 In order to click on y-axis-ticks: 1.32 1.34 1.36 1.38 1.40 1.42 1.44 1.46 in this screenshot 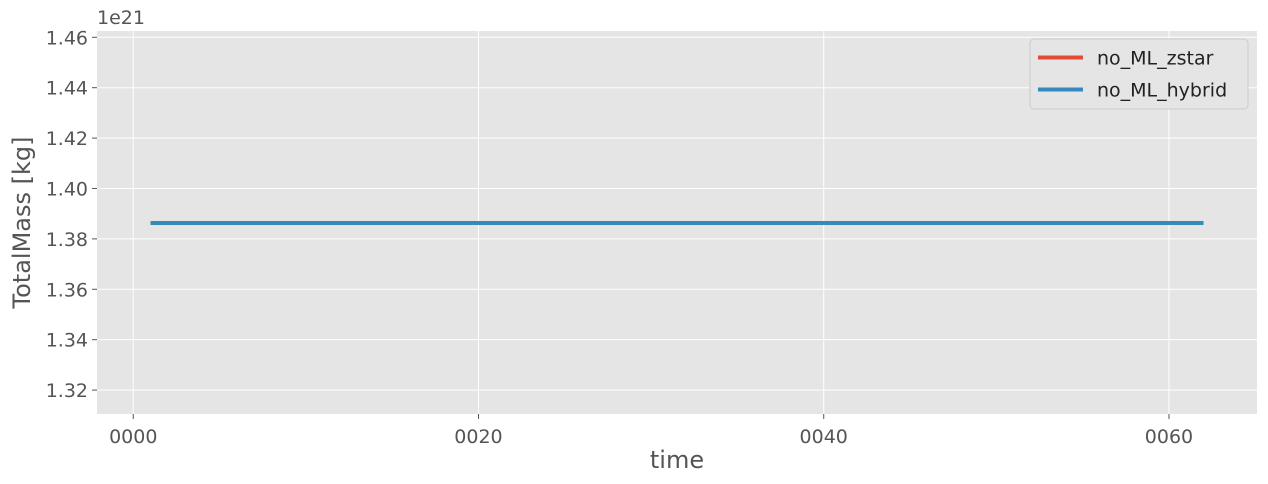, I will do `click(71, 214)`.